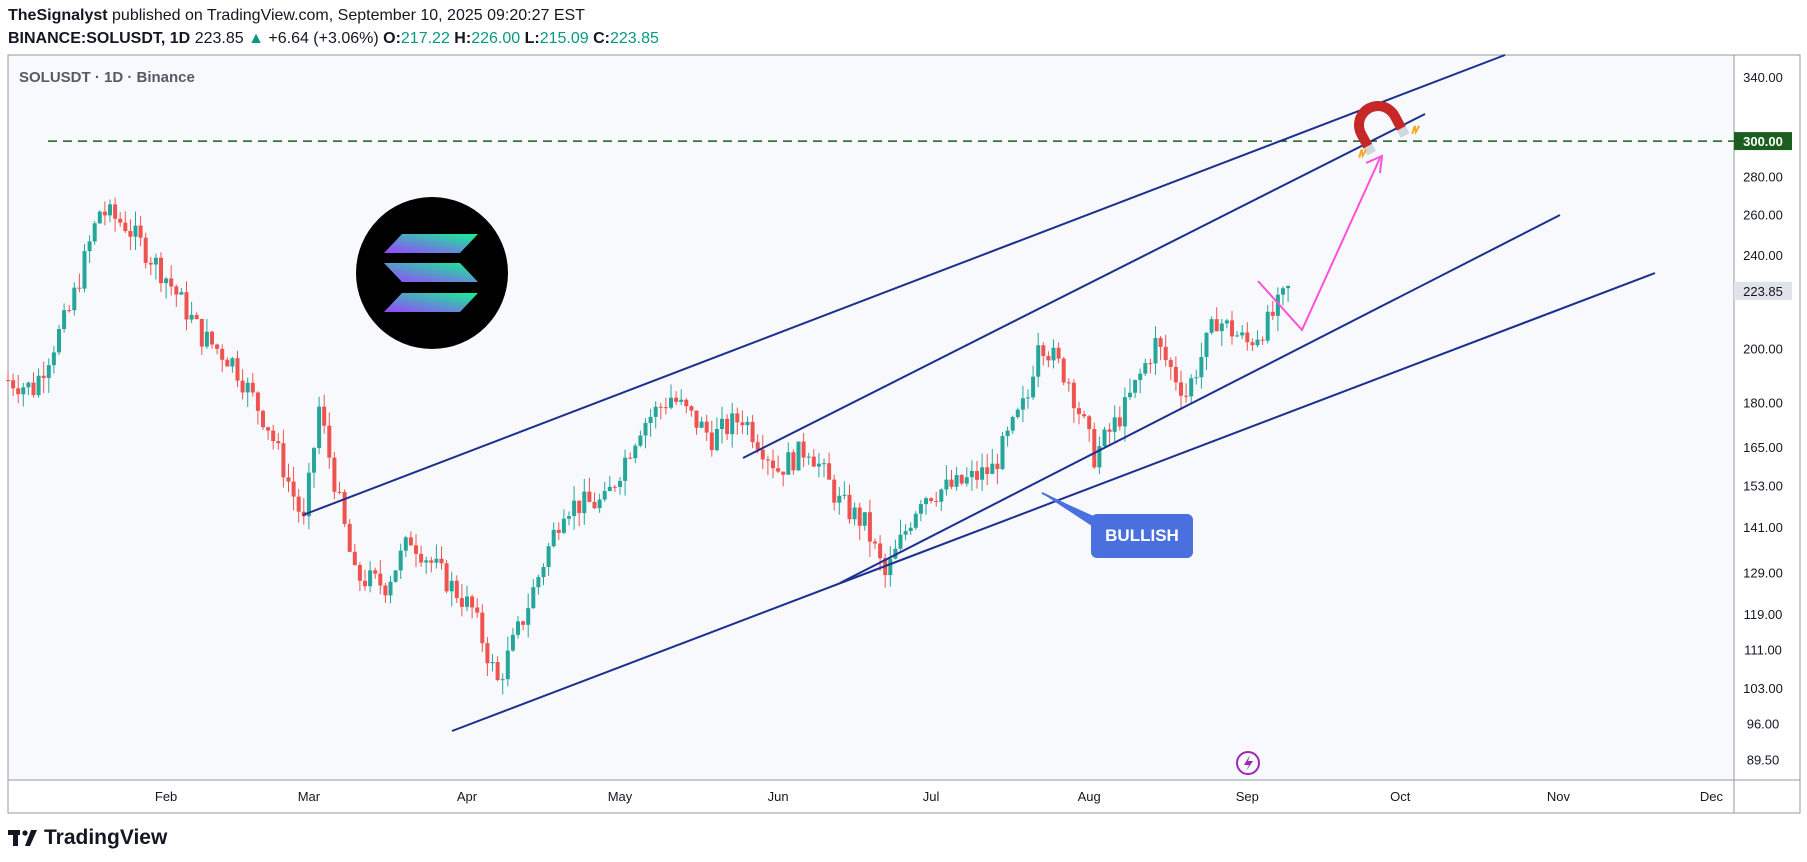 The height and width of the screenshot is (862, 1807). What do you see at coordinates (1763, 255) in the screenshot?
I see `y-tick-label: 240.00` at bounding box center [1763, 255].